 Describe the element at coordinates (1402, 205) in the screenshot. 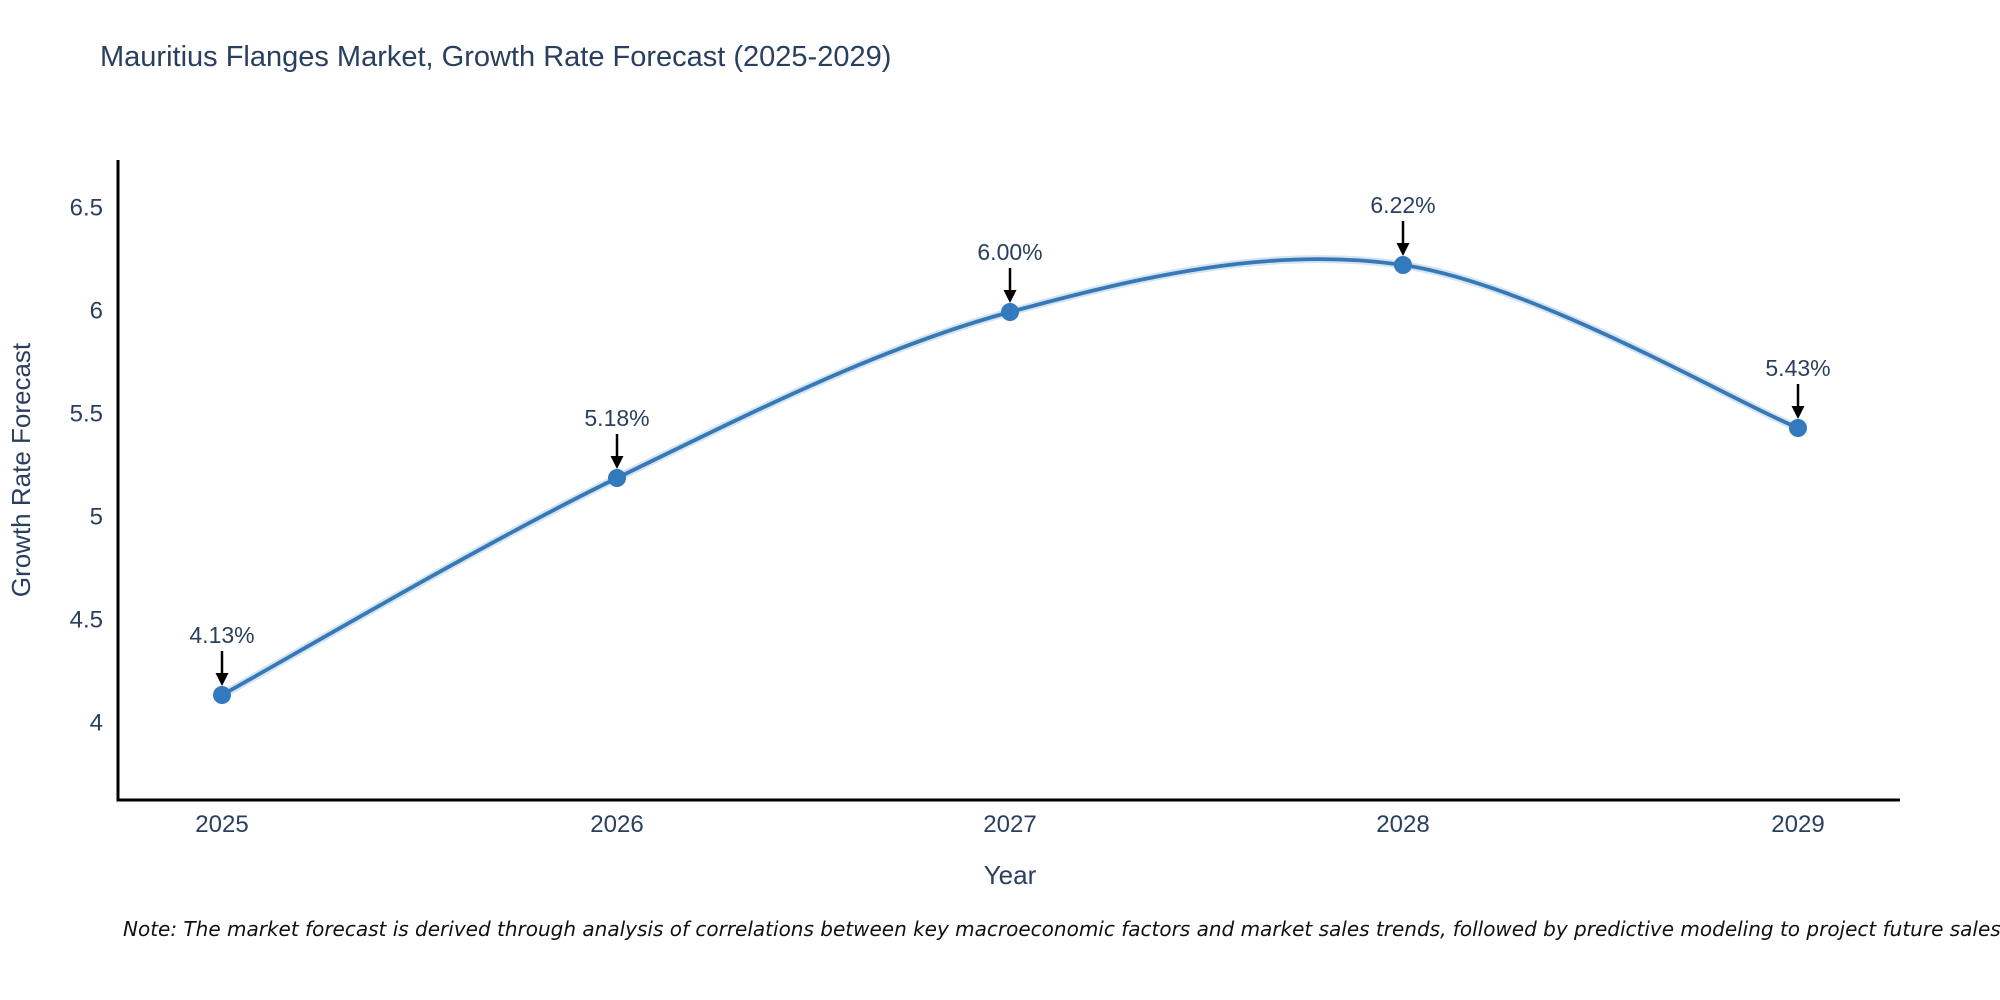

I see `point-value-label: 6.22%` at that location.